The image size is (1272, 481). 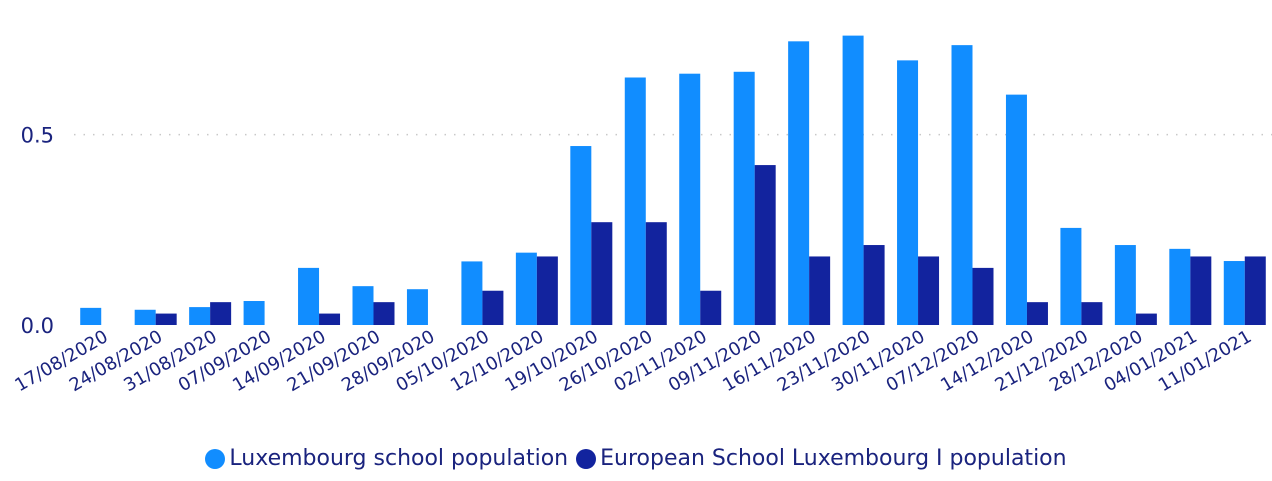 I want to click on legend-label-european-school: European School Luxembourg I population, so click(x=833, y=458).